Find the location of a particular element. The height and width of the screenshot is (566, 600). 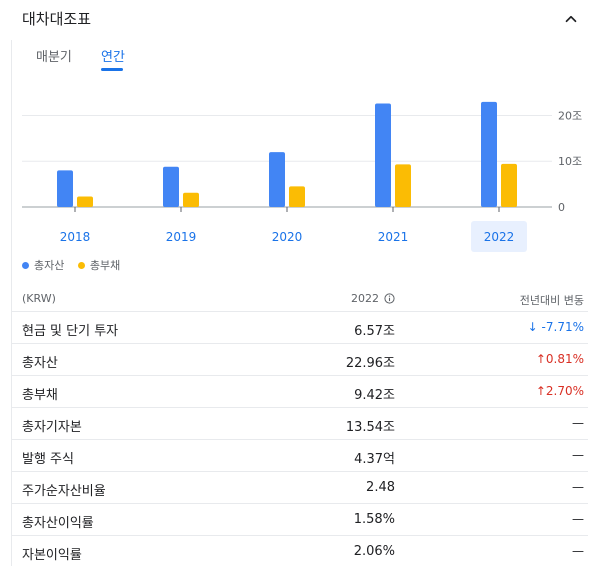

row-change: ↑2.70% is located at coordinates (560, 391).